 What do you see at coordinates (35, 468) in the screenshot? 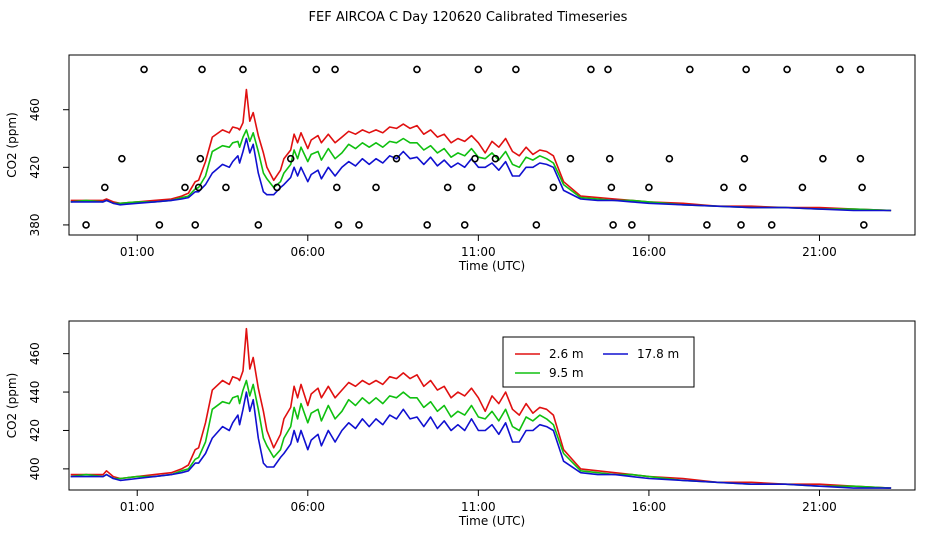
I see `y-tick-label: 400` at bounding box center [35, 468].